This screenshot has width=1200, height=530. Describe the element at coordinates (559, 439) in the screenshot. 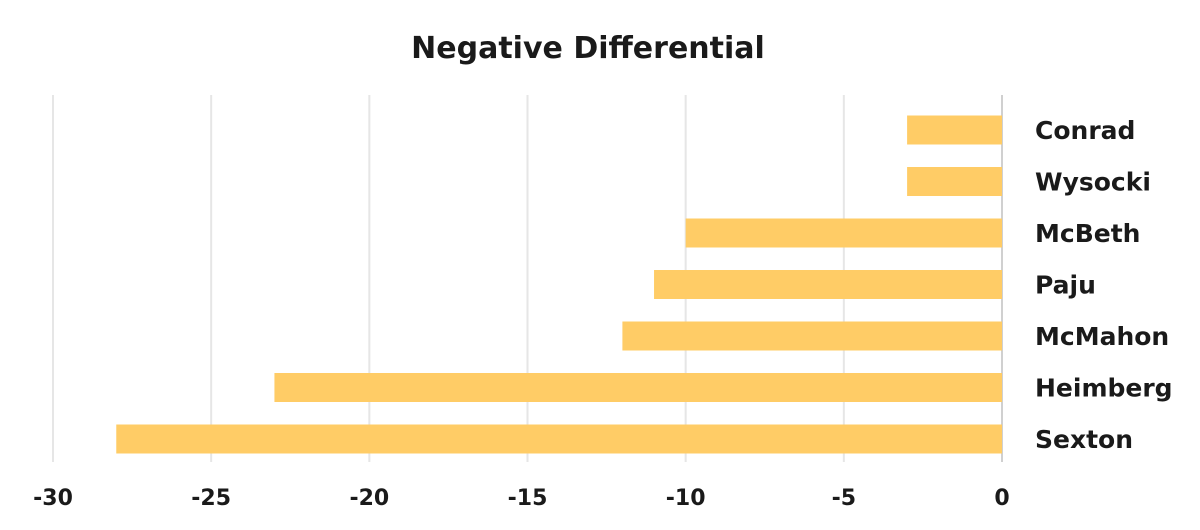

I see `bar-sexton` at that location.